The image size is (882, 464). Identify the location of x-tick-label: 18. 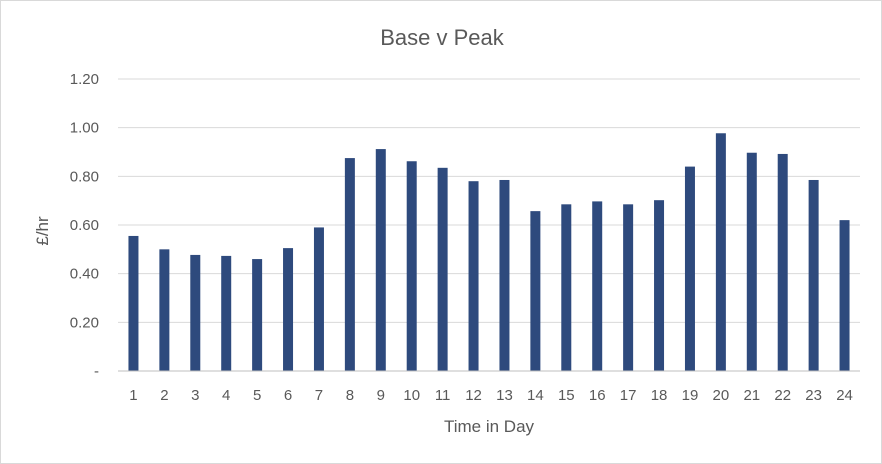
(659, 395).